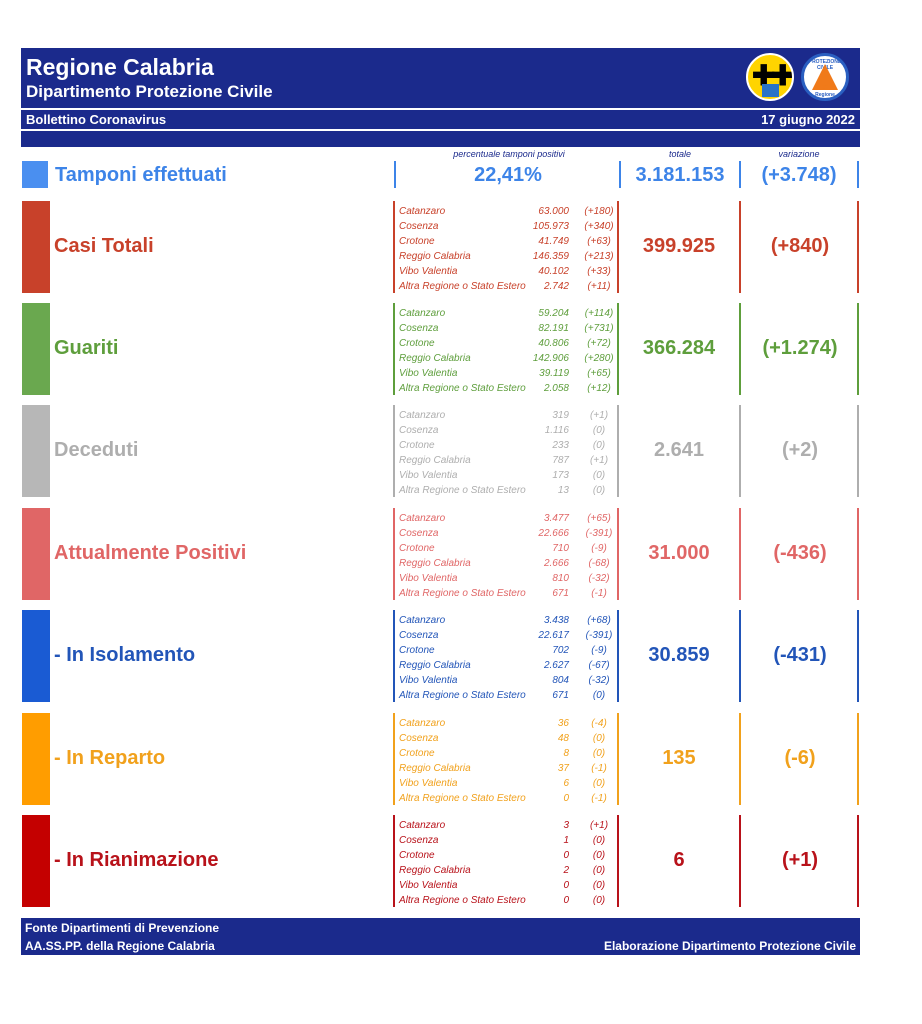  I want to click on province-value: 22.666, so click(553, 533).